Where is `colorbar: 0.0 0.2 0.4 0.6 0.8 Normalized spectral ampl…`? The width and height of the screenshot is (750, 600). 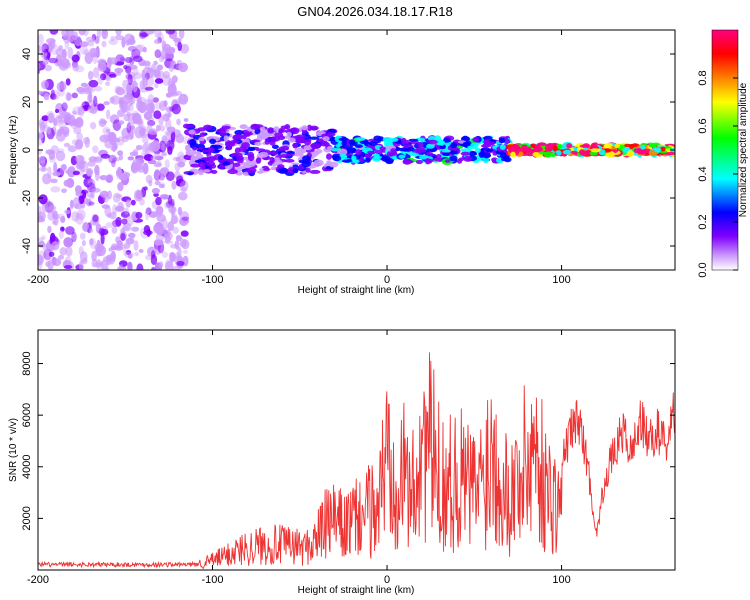 colorbar: 0.0 0.2 0.4 0.6 0.8 Normalized spectral ampl… is located at coordinates (723, 153).